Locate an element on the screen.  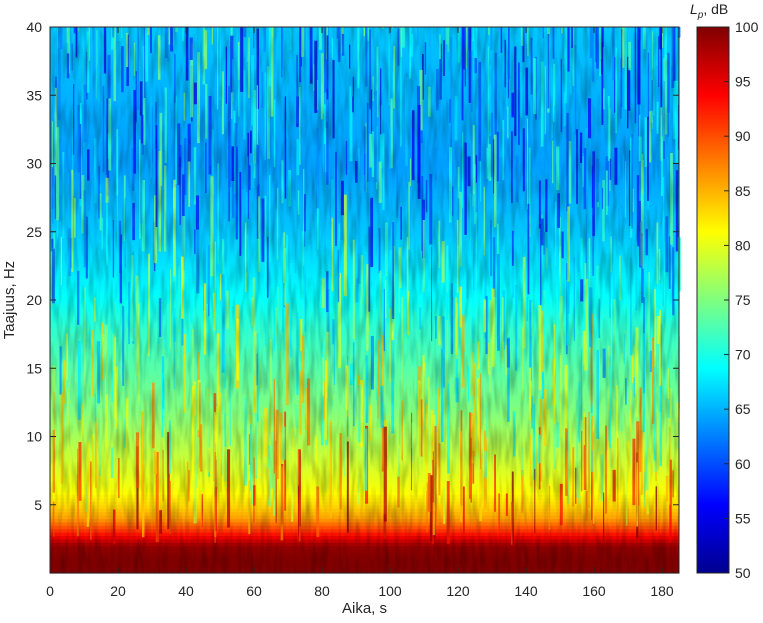
colorbar-tick-label: 90 is located at coordinates (743, 136).